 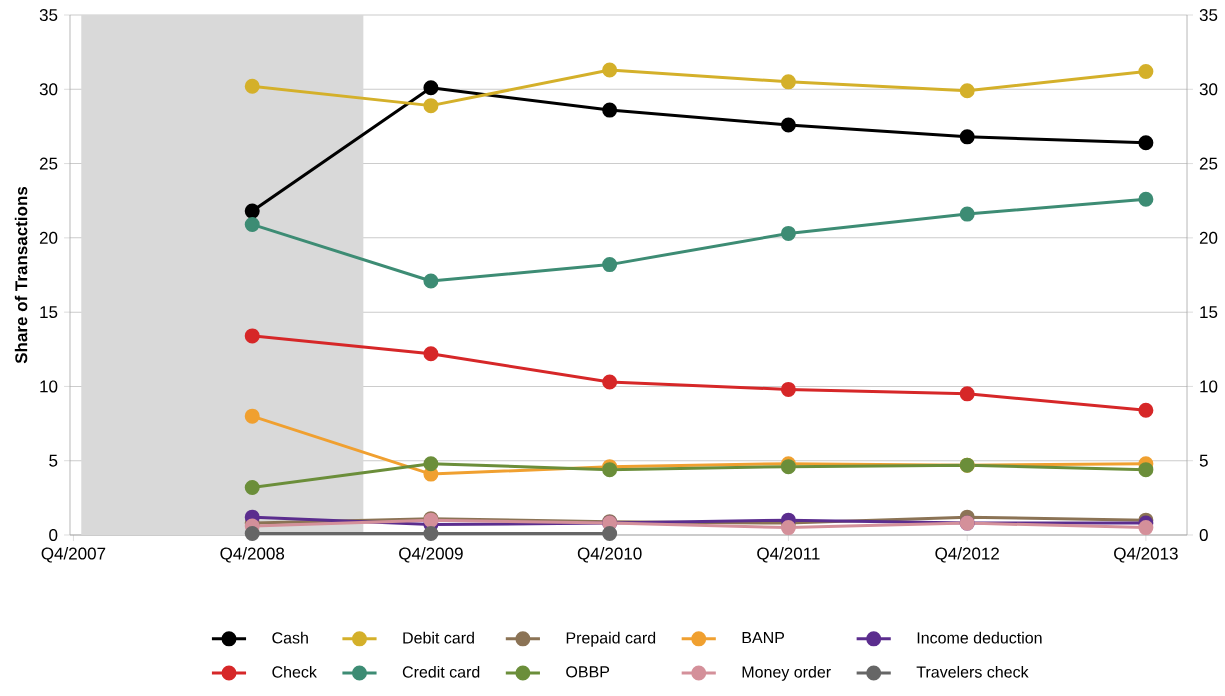 What do you see at coordinates (1203, 535) in the screenshot?
I see `y2-tick-label: 0` at bounding box center [1203, 535].